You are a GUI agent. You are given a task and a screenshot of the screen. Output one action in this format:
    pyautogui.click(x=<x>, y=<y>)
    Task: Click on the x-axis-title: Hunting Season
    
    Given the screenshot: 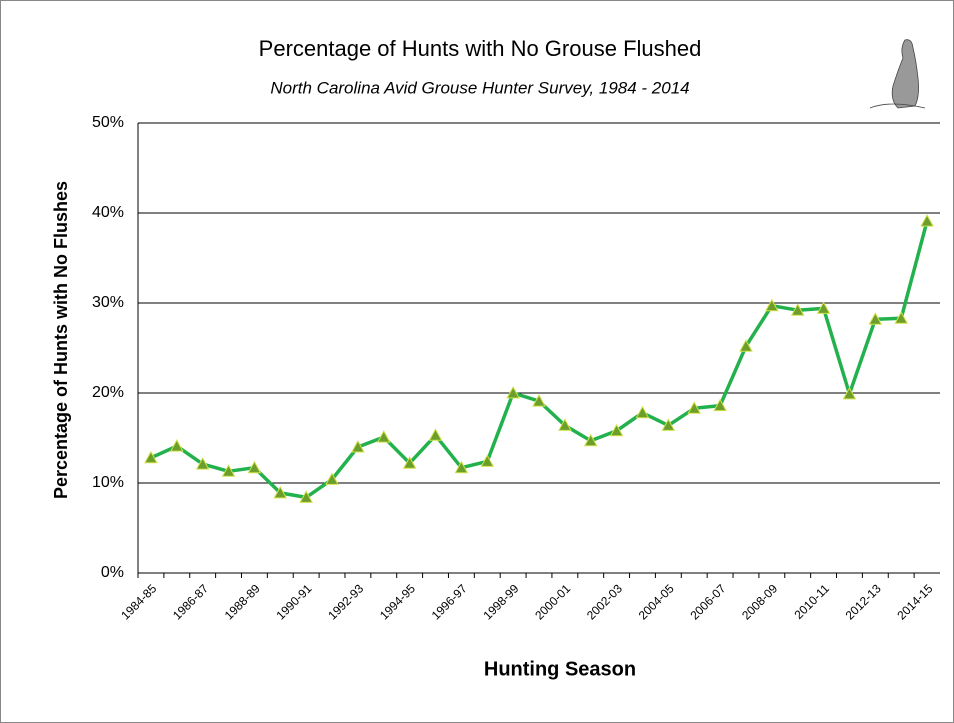 What is the action you would take?
    pyautogui.click(x=560, y=669)
    